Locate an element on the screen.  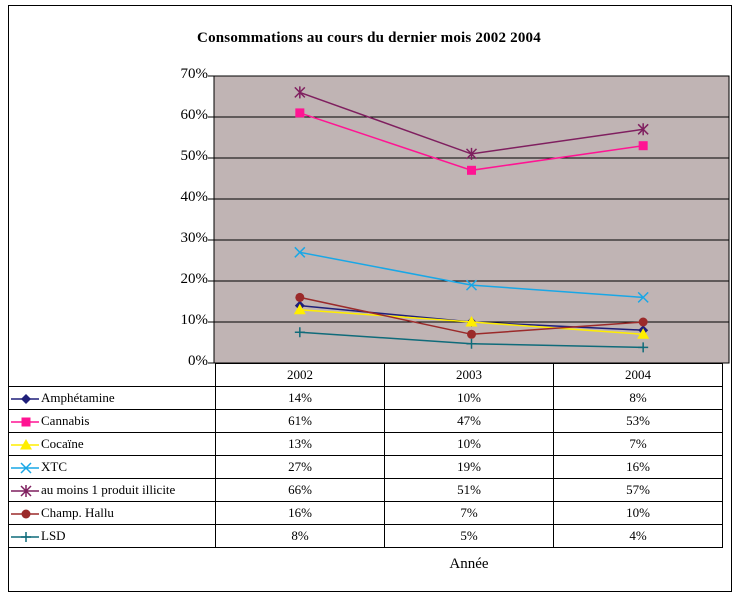
x-tick-label: 2003 is located at coordinates (469, 375).